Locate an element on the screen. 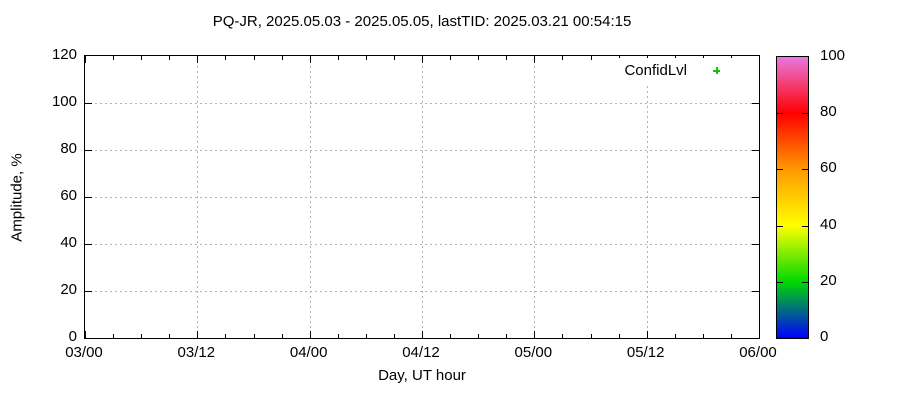 The width and height of the screenshot is (900, 400). legend: ConfidLvl is located at coordinates (678, 71).